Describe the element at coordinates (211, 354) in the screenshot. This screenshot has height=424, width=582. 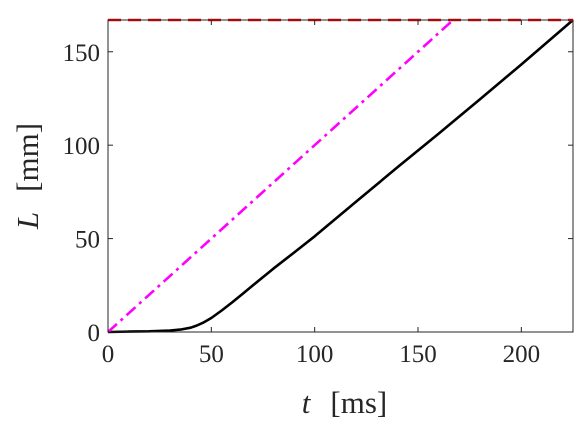
I see `x-tick-label: 50` at that location.